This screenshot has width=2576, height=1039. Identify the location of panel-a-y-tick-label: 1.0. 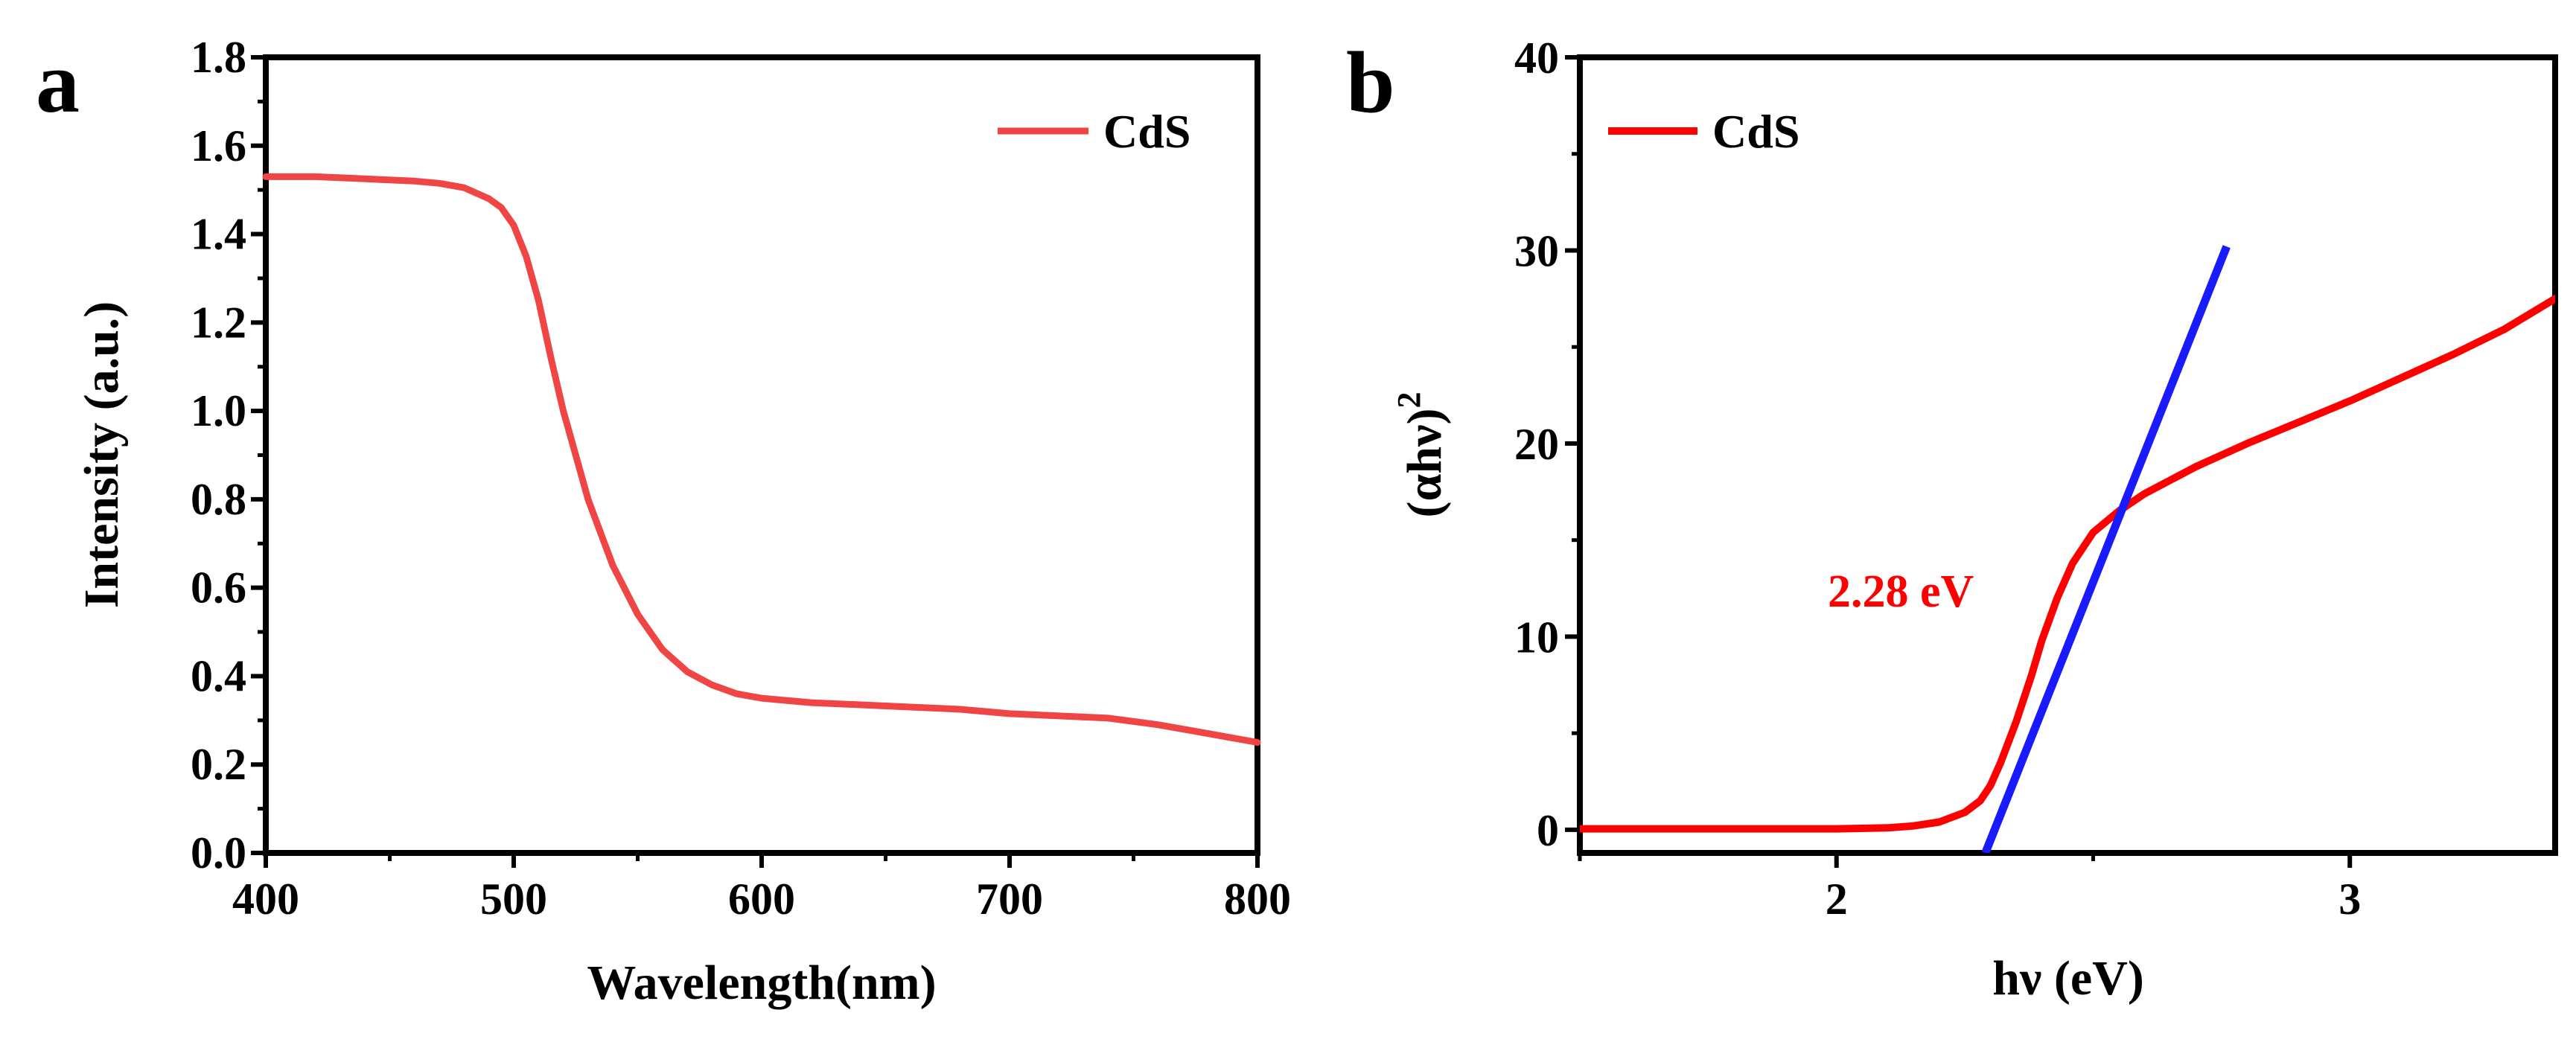
(218, 410).